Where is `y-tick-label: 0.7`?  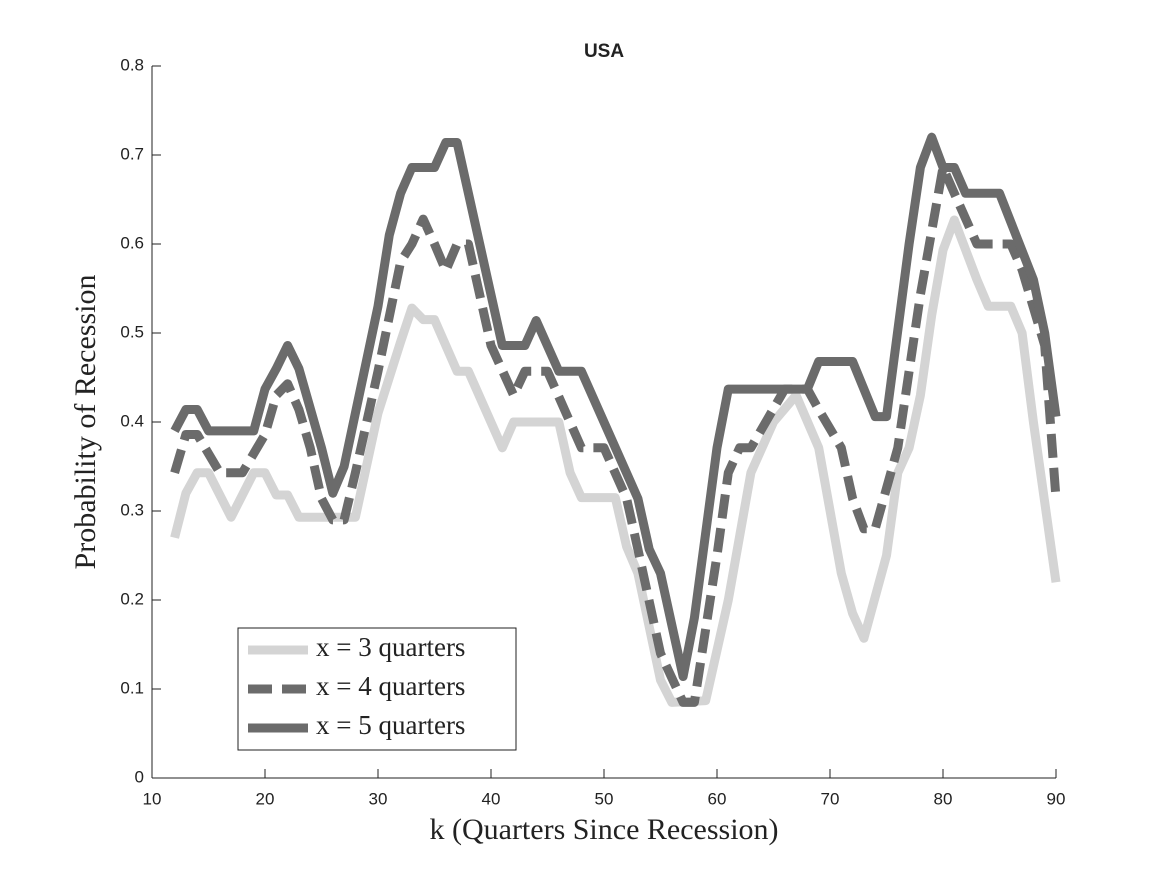
y-tick-label: 0.7 is located at coordinates (132, 153).